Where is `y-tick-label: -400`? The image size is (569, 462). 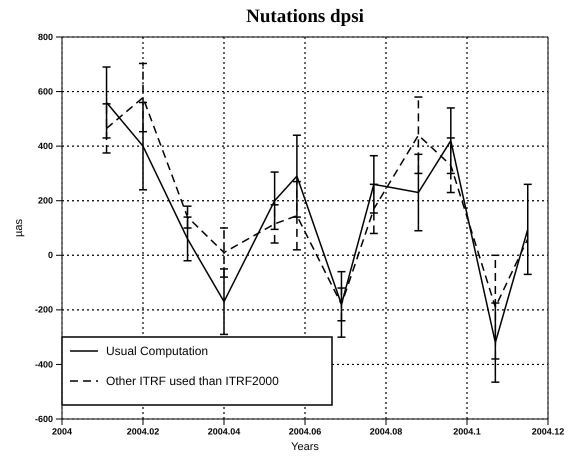
y-tick-label: -400 is located at coordinates (43, 364).